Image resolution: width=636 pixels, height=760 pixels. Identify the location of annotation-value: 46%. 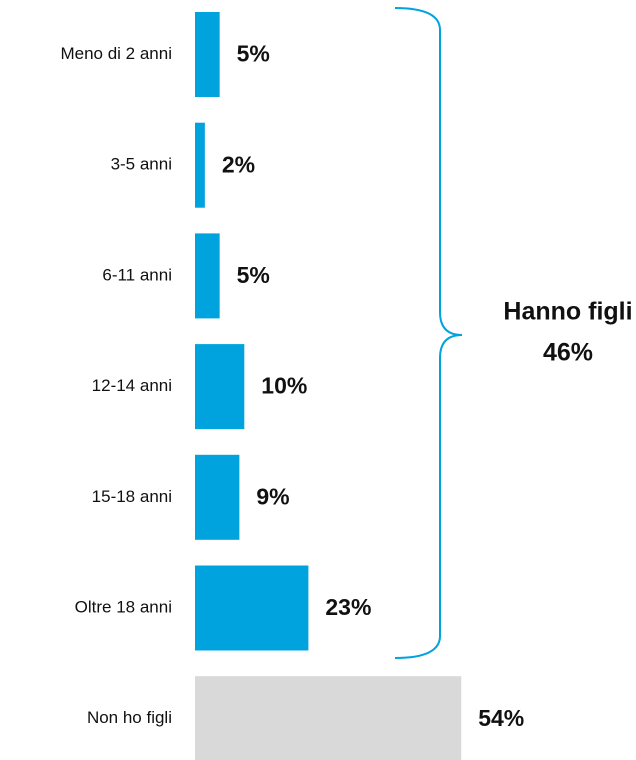
(568, 353).